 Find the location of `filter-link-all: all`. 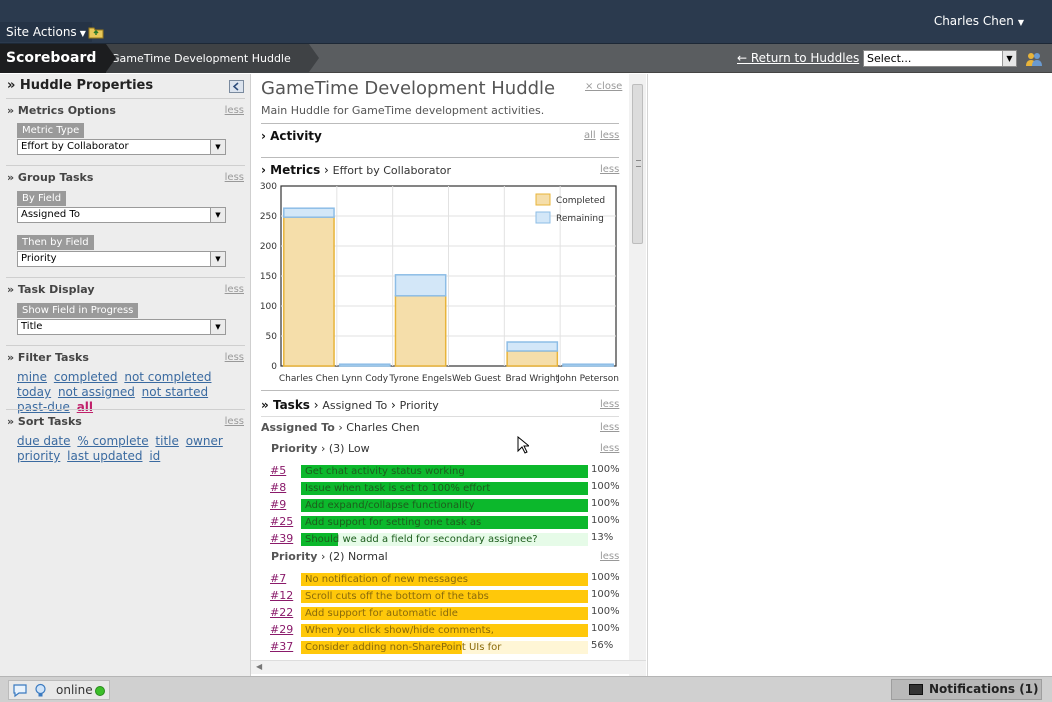

filter-link-all: all is located at coordinates (85, 407).